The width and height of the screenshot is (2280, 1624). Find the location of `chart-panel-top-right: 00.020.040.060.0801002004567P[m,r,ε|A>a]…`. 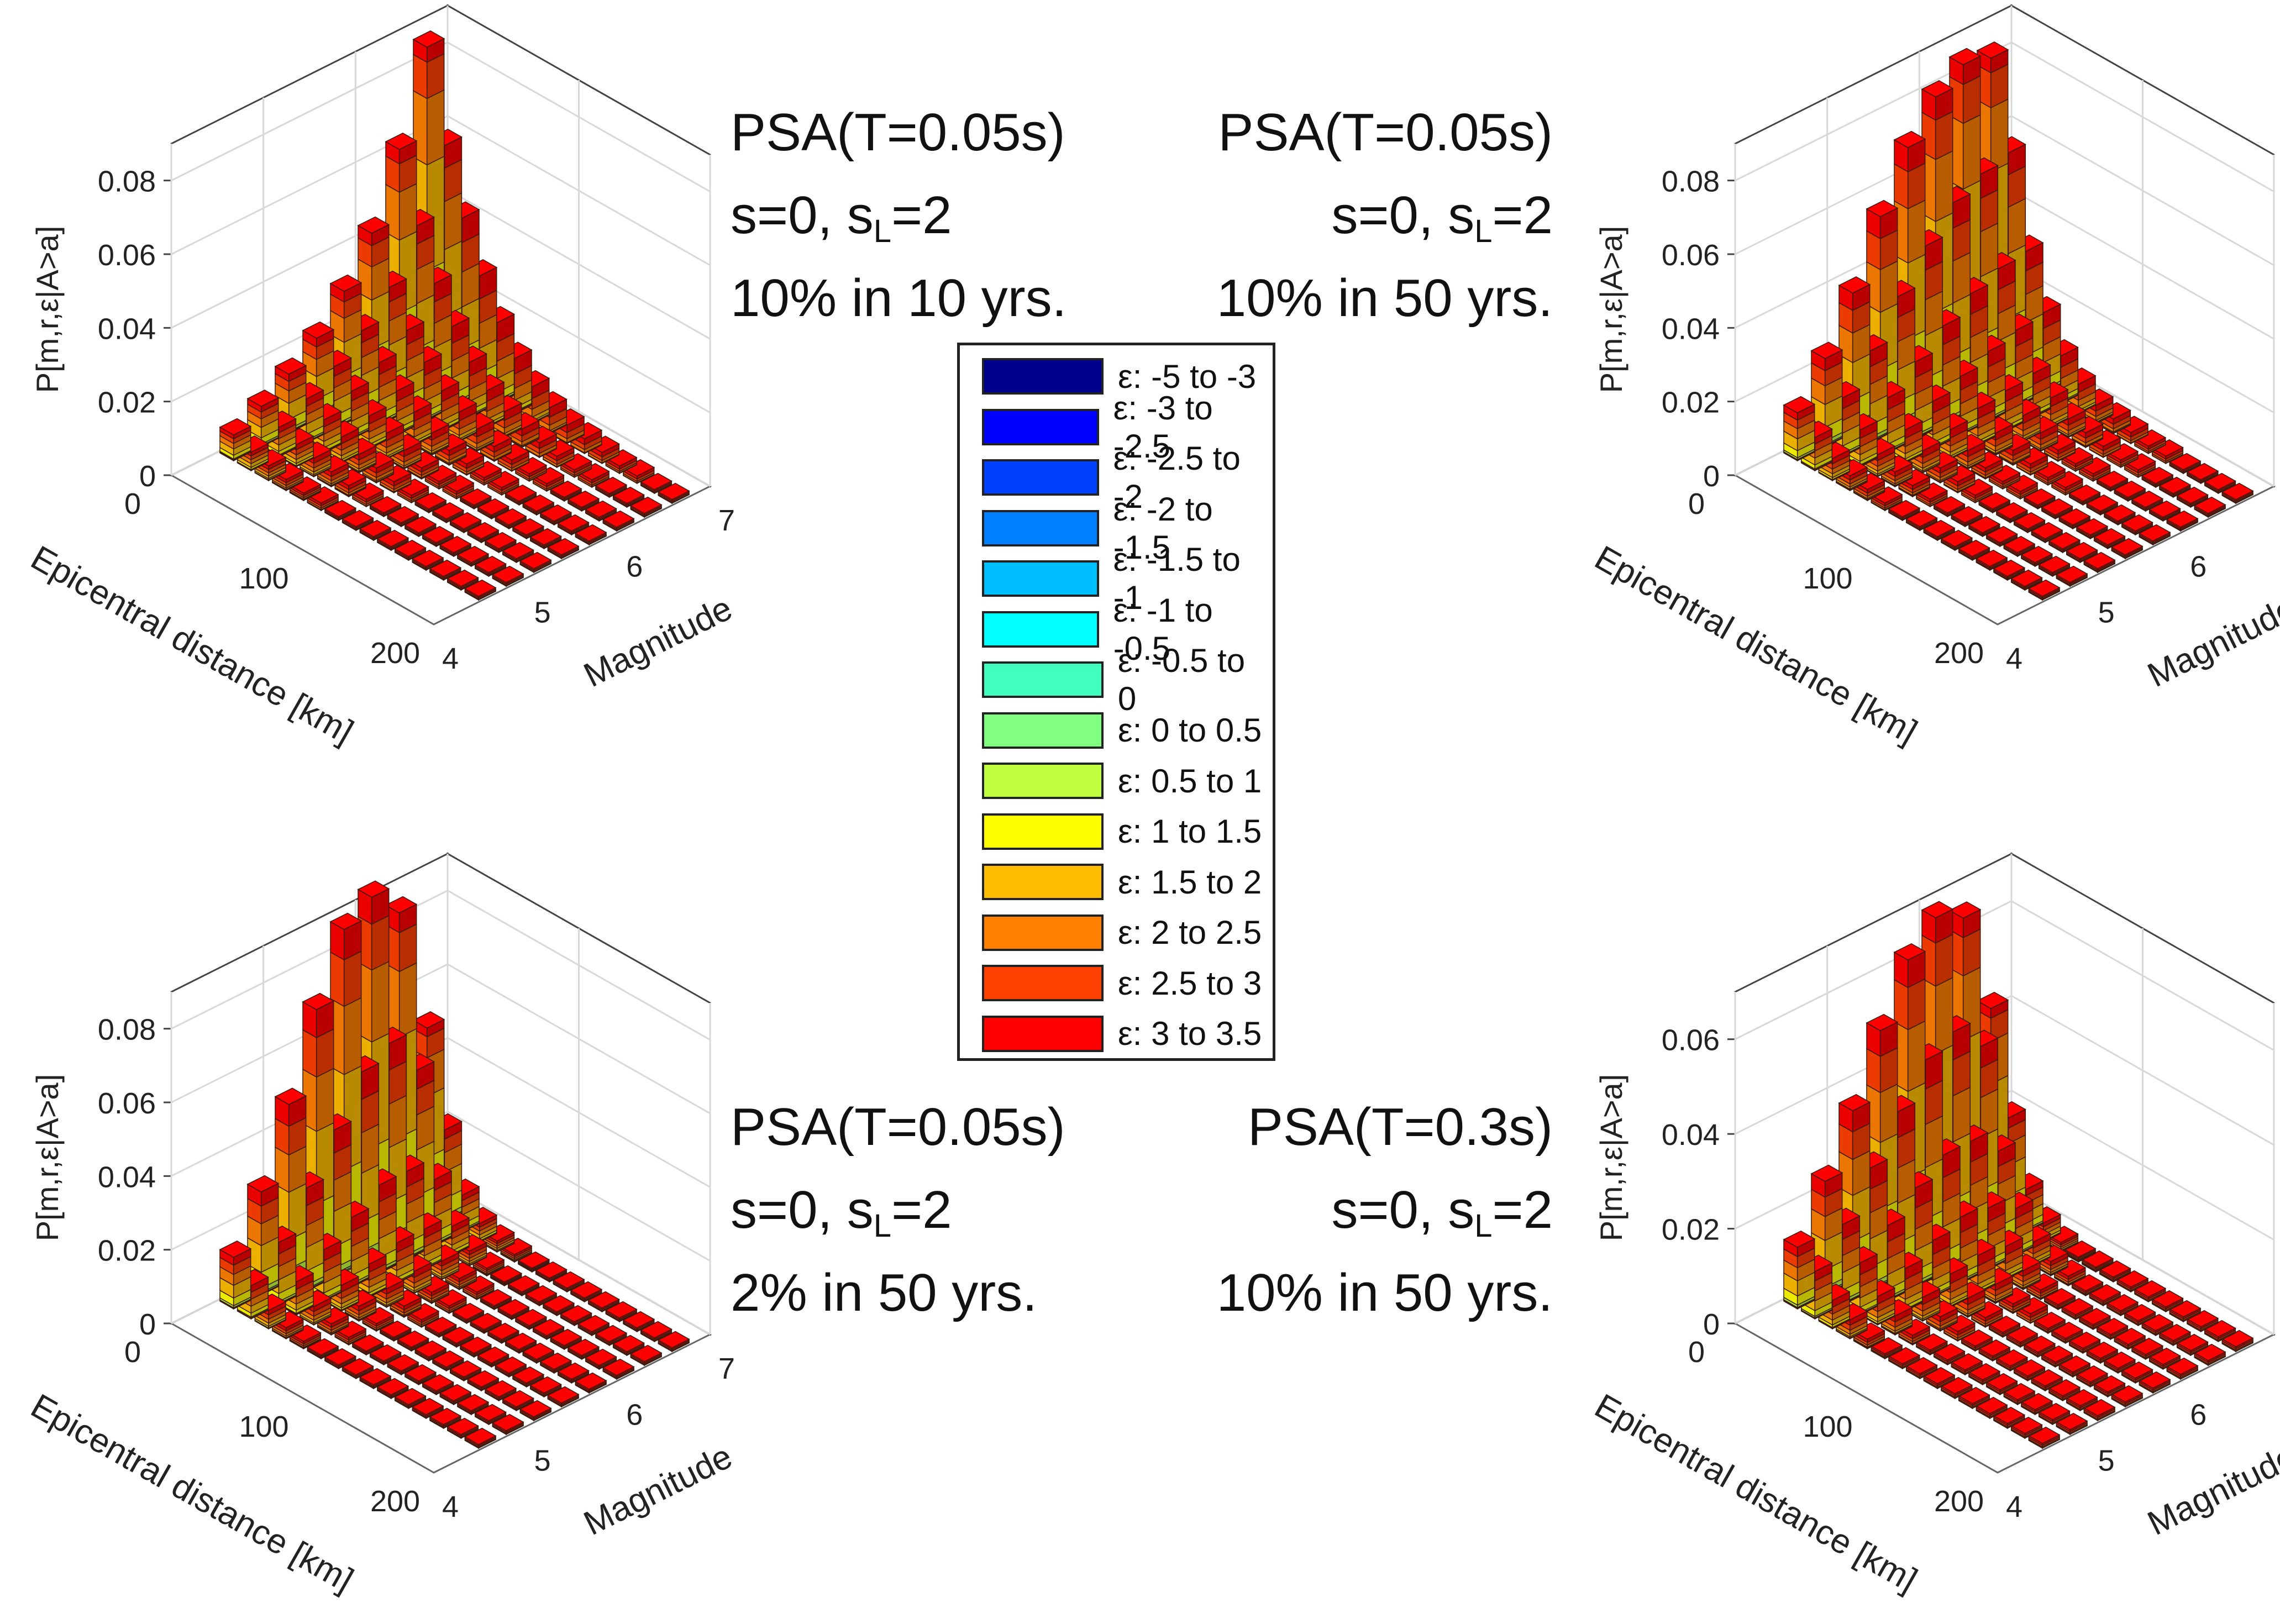

chart-panel-top-right: 00.020.040.060.0801002004567P[m,r,ε|A>a]… is located at coordinates (1934, 377).